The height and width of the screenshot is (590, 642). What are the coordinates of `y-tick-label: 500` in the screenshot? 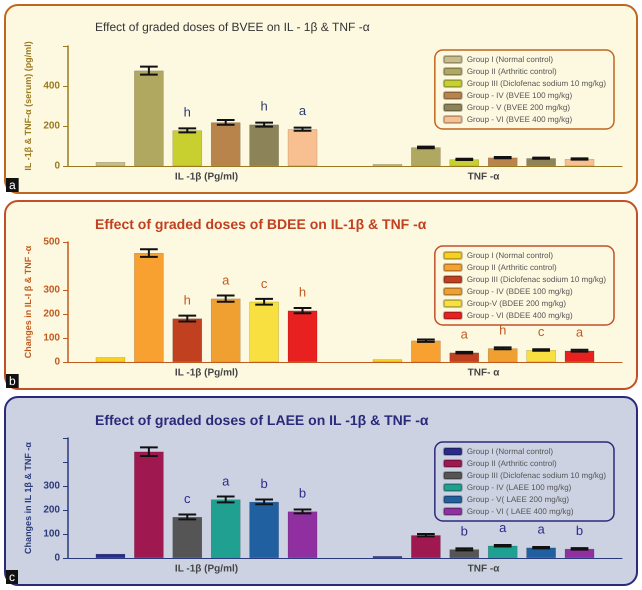 It's located at (51, 242).